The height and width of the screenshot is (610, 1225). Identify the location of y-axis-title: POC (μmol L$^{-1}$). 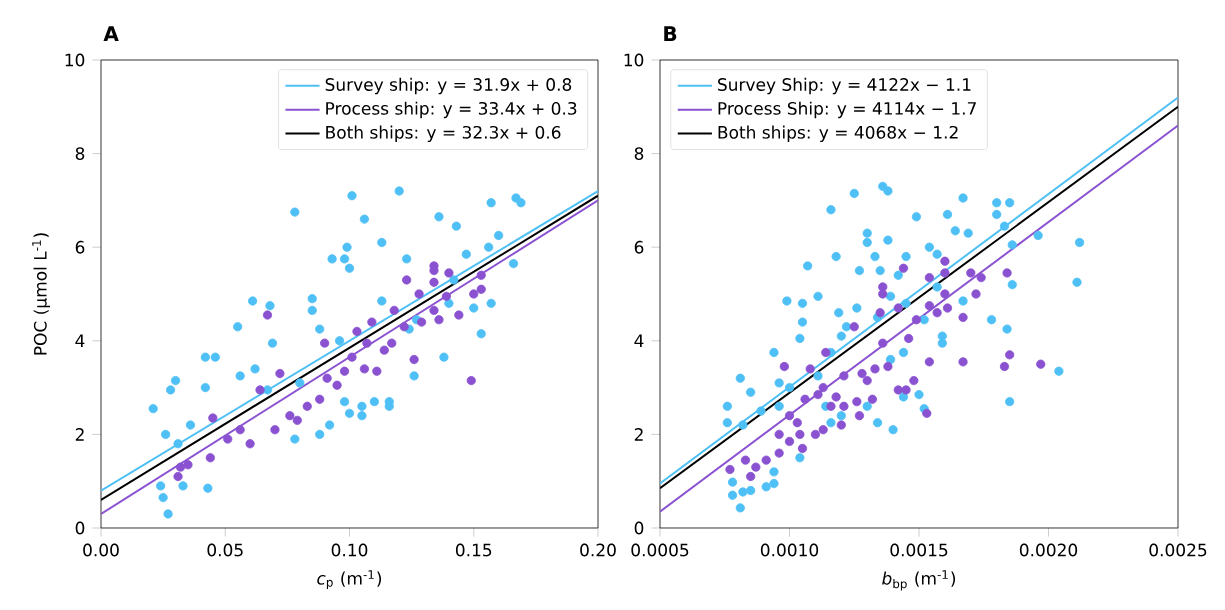
(41, 294).